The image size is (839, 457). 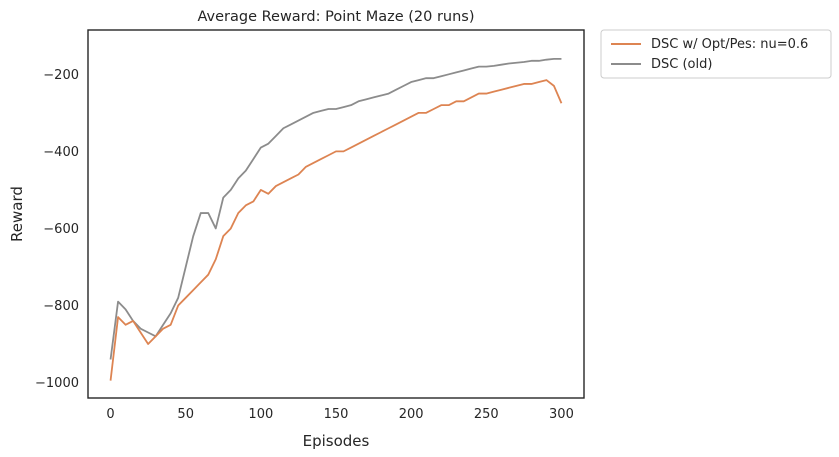 I want to click on x-axis-ticks: 0 50 100 150 200 250 300, so click(x=339, y=414).